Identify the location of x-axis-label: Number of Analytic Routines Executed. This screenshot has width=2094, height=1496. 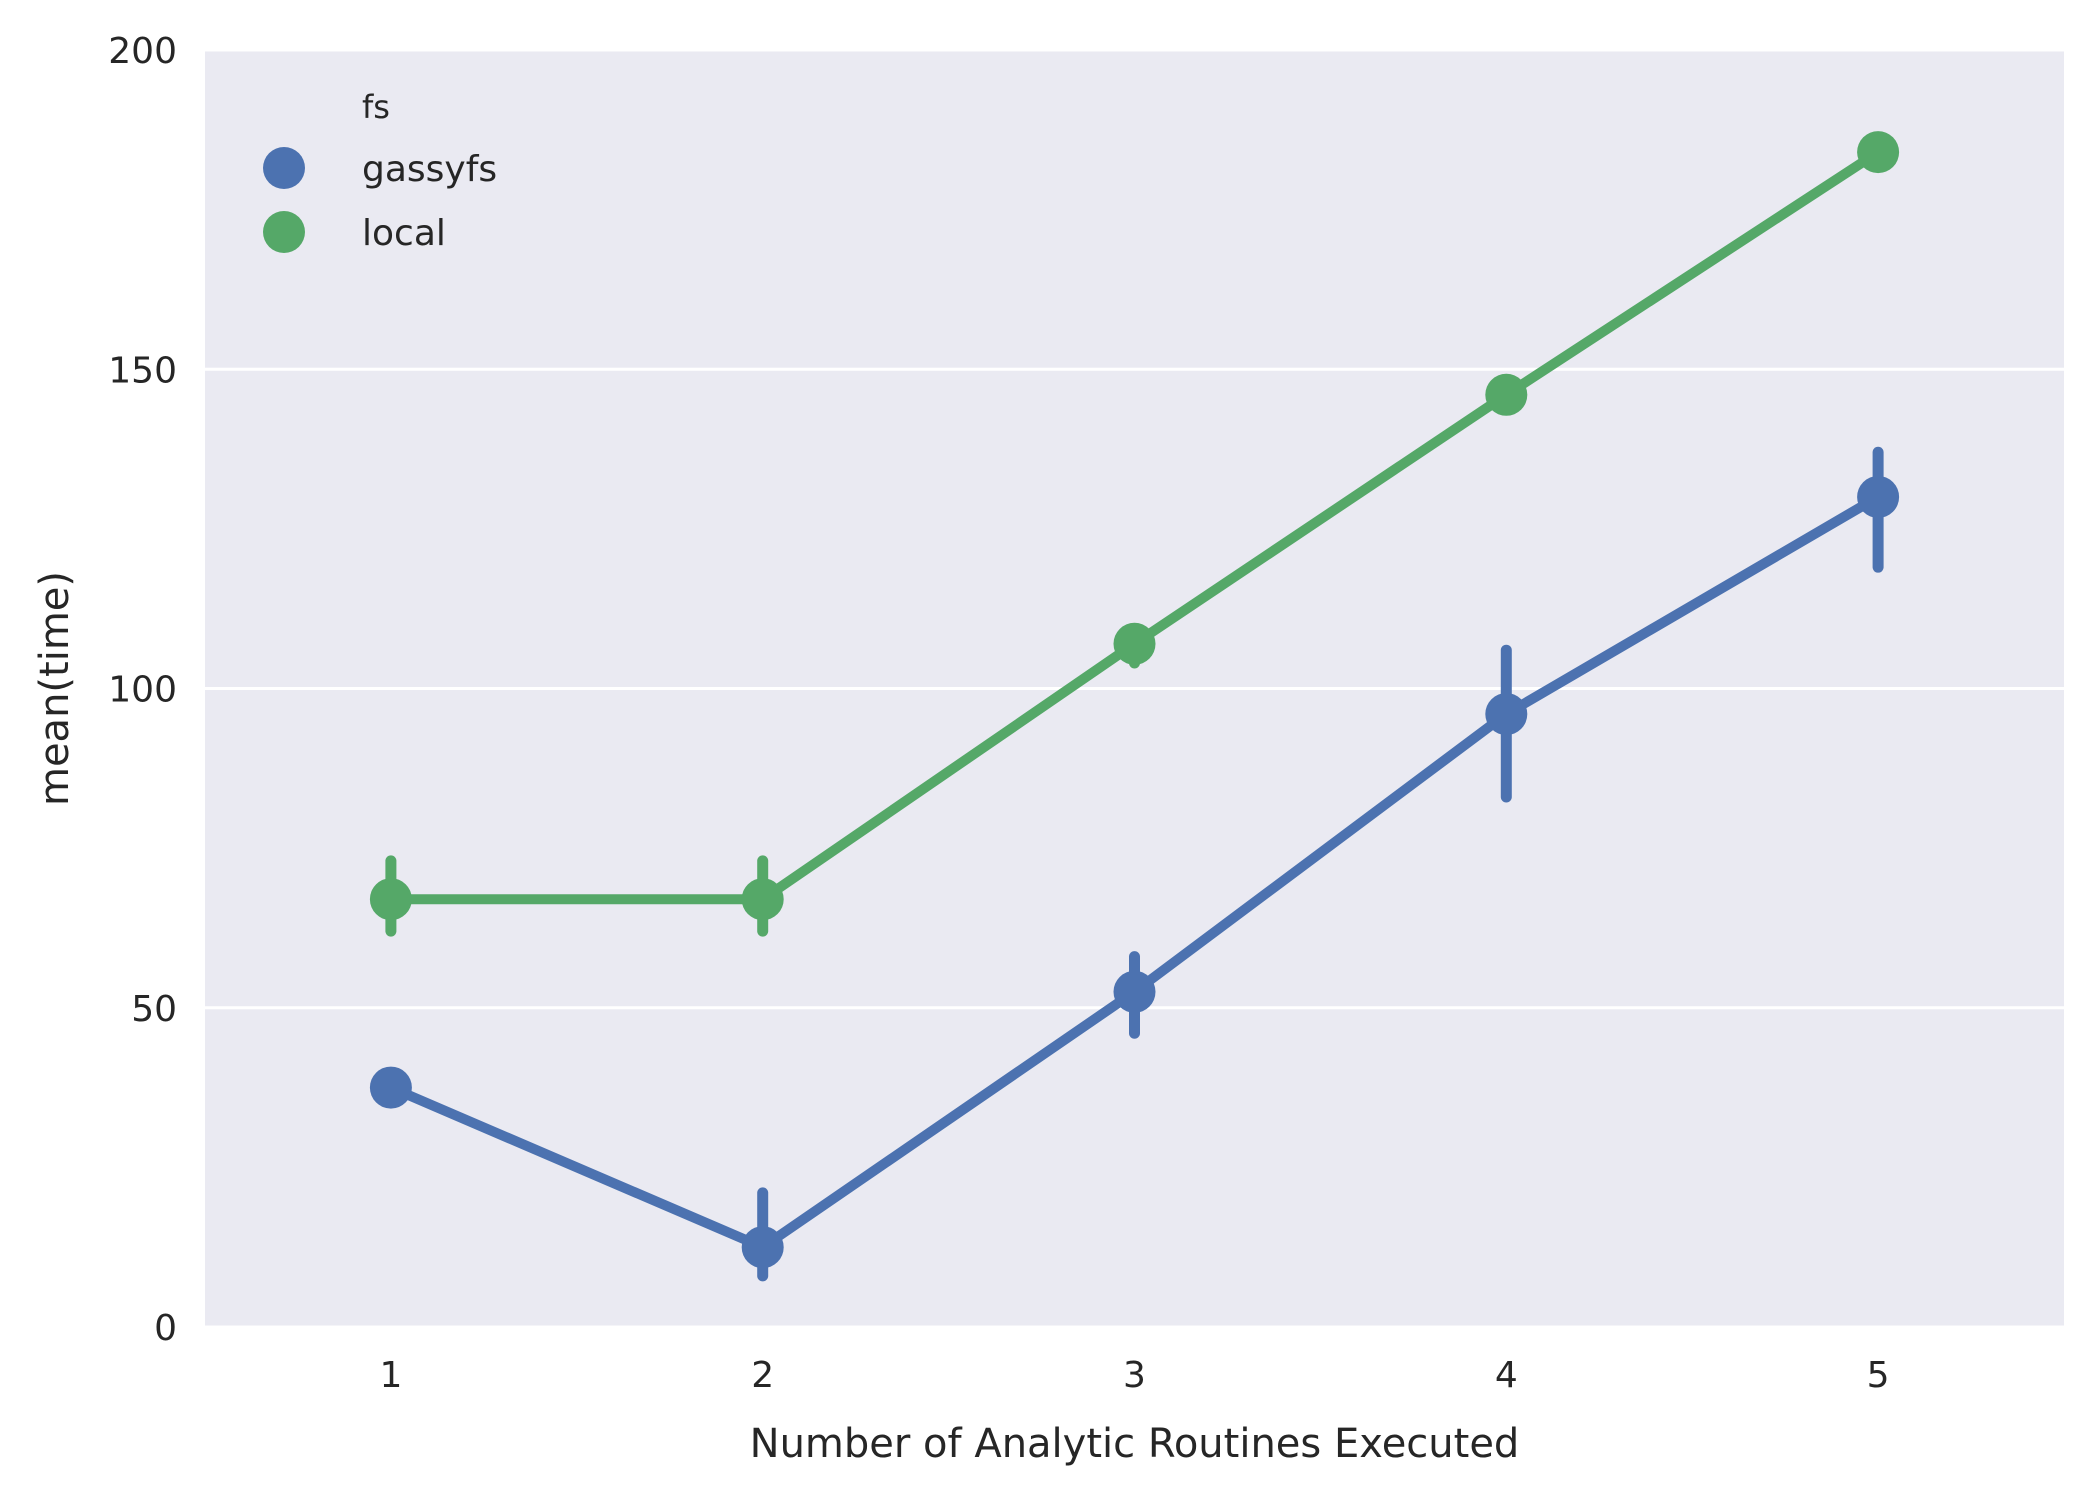
(1135, 1444).